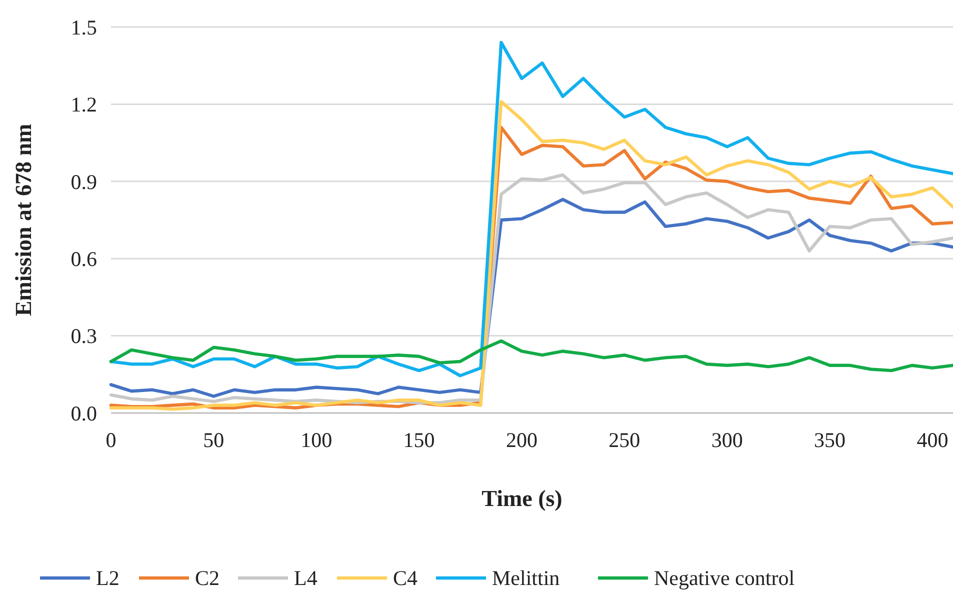 Image resolution: width=953 pixels, height=592 pixels. Describe the element at coordinates (522, 498) in the screenshot. I see `x-axis-title: Time (s)` at that location.